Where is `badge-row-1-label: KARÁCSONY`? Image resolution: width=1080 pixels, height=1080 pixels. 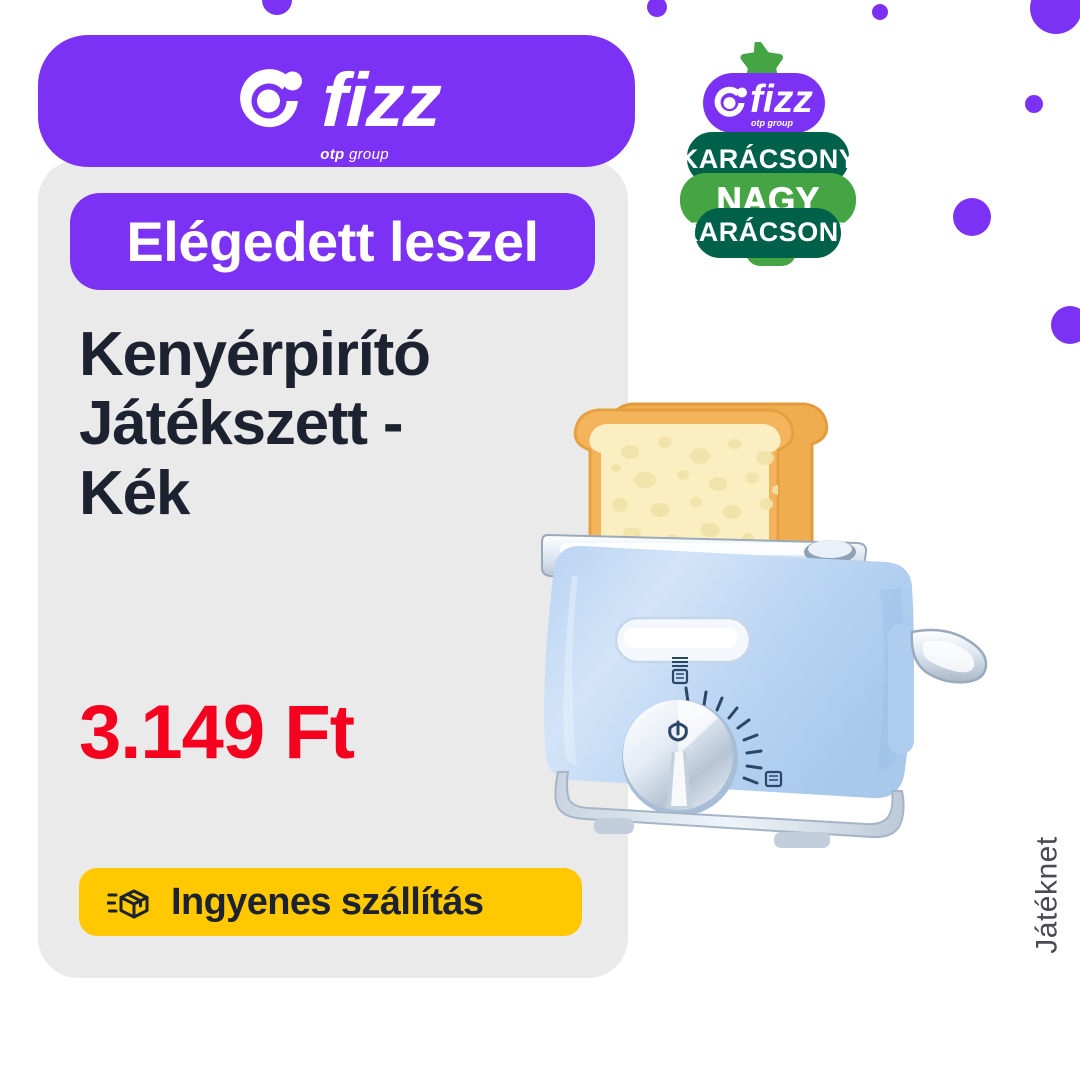 badge-row-1-label: KARÁCSONY is located at coordinates (768, 158).